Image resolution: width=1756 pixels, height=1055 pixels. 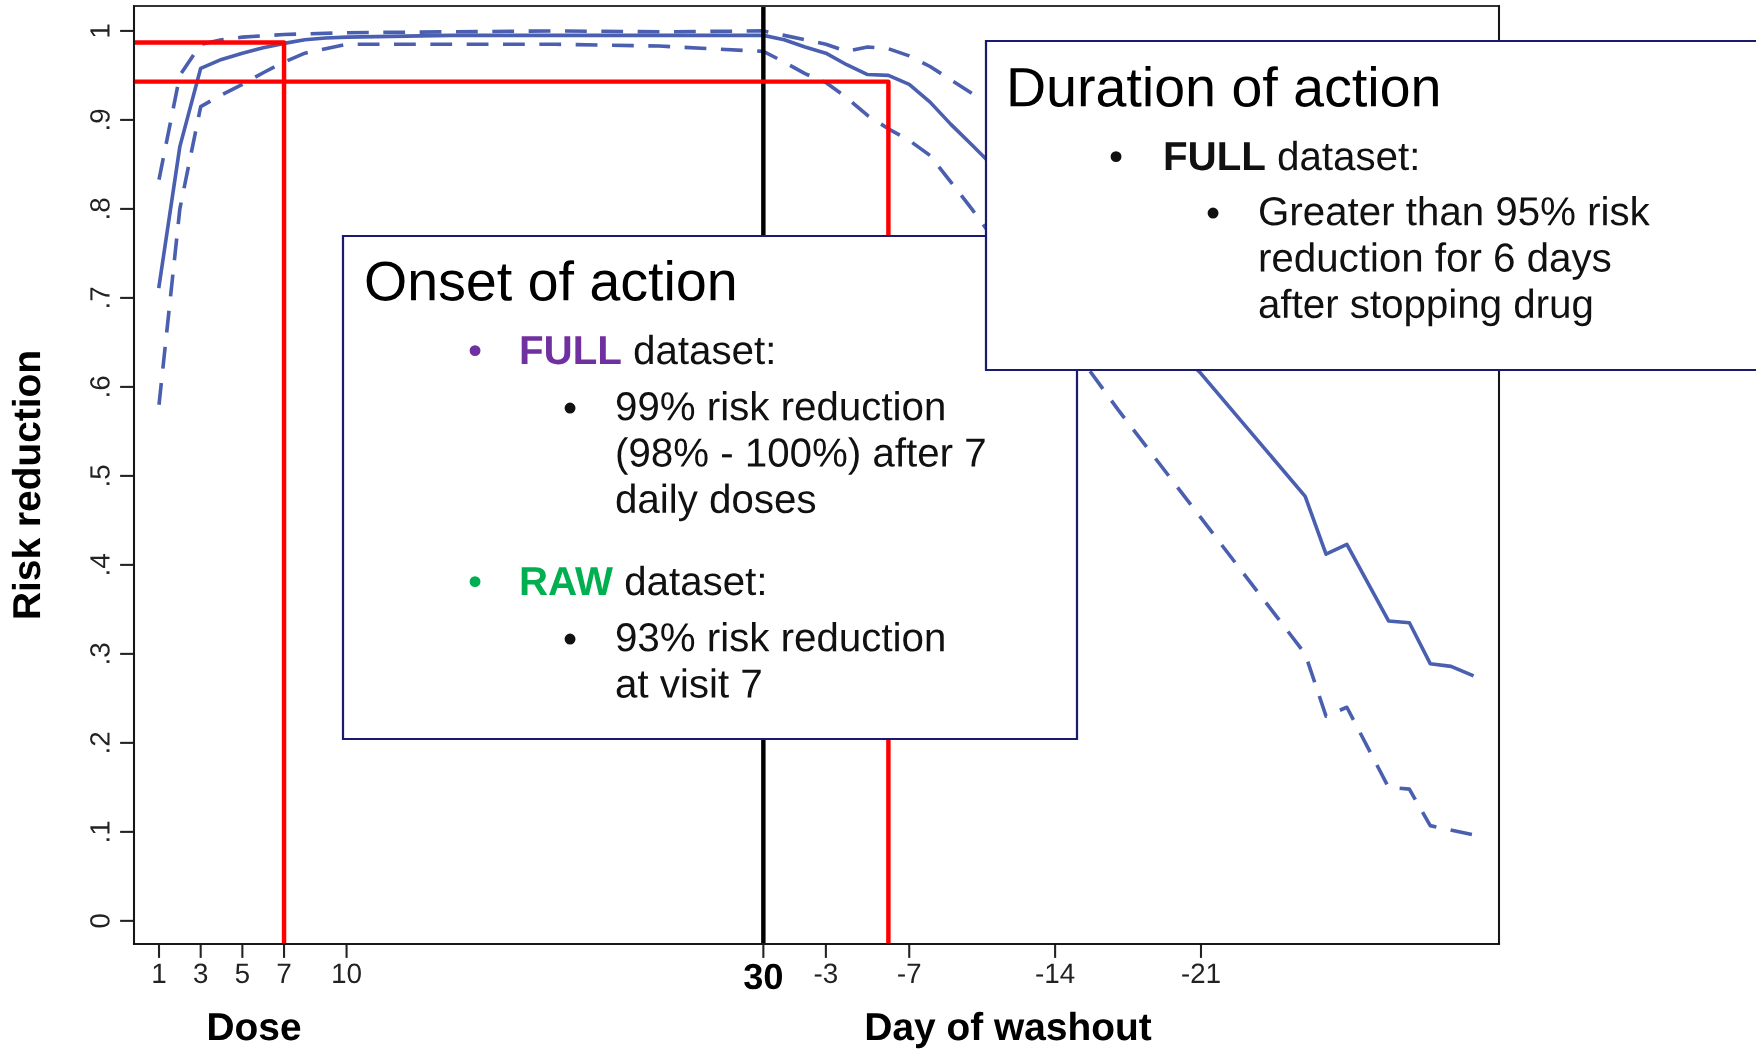 I want to click on y-tick-label: .1, so click(x=100, y=831).